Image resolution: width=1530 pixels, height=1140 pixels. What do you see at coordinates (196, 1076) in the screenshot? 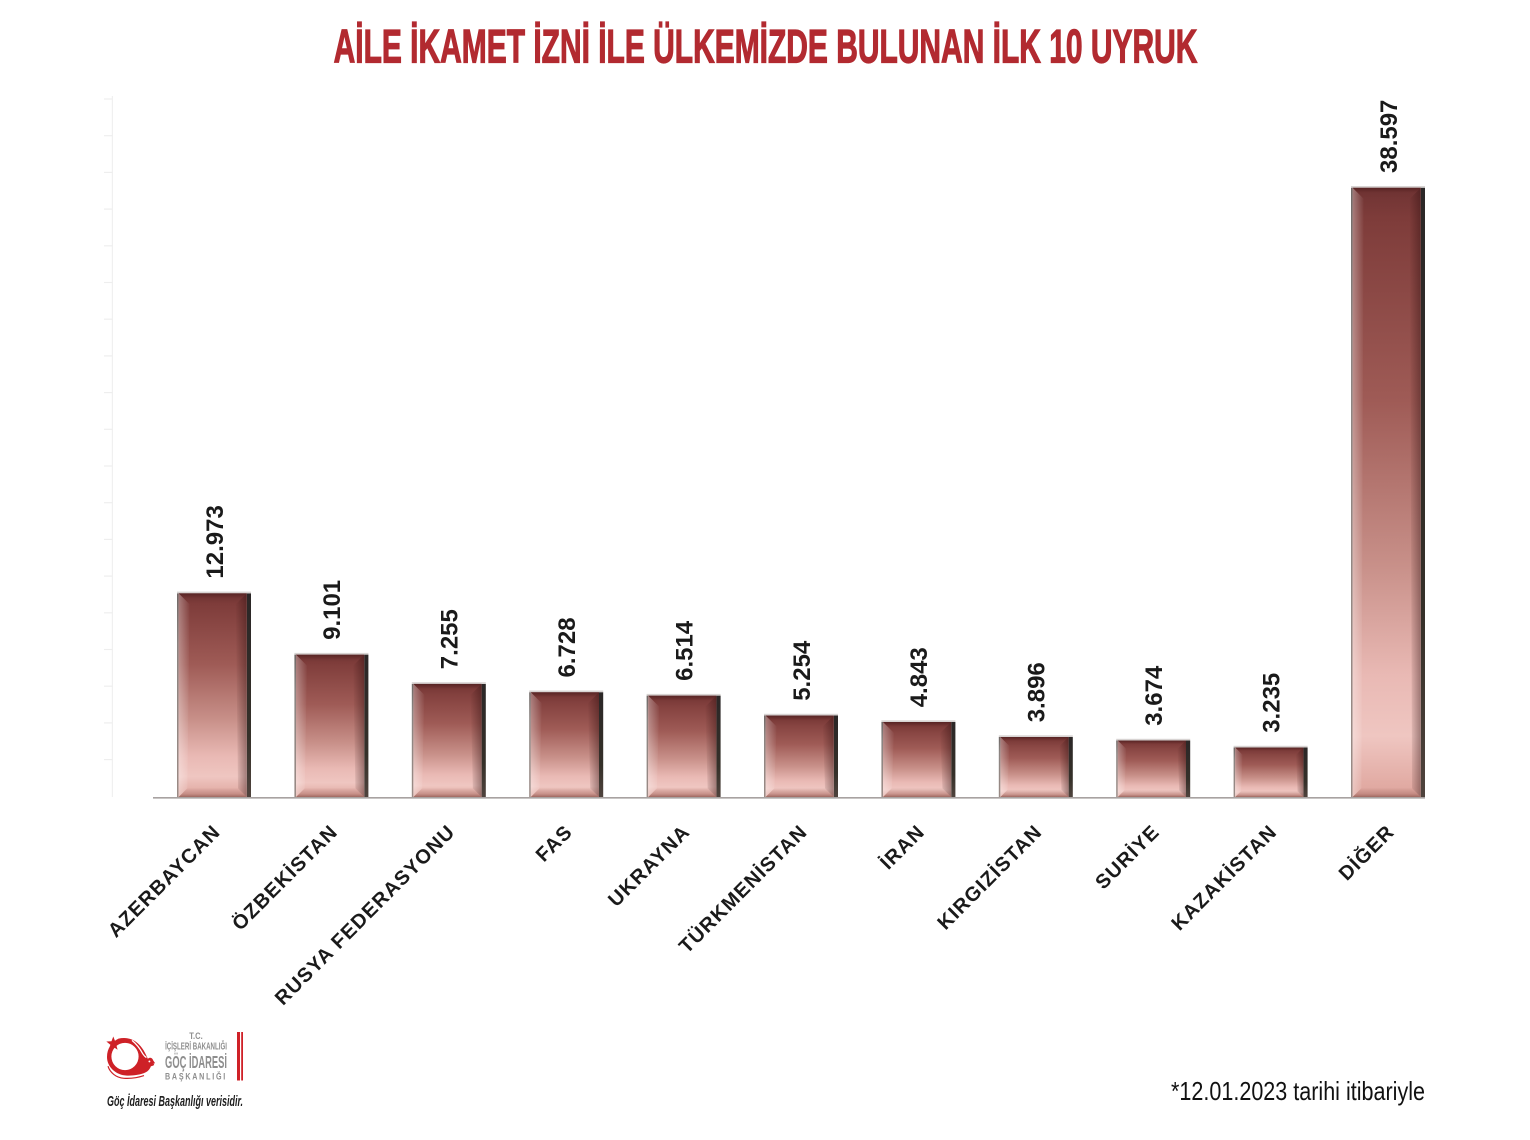
I see `svg-text: BAŞKANLIĞI` at bounding box center [196, 1076].